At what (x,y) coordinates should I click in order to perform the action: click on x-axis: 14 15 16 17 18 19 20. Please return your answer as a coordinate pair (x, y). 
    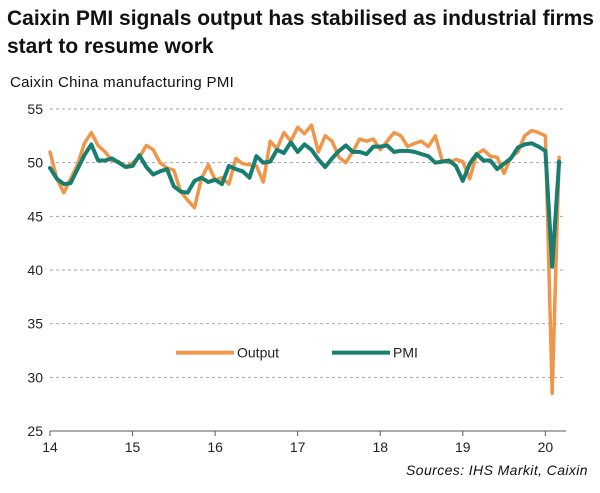
    Looking at the image, I should click on (304, 442).